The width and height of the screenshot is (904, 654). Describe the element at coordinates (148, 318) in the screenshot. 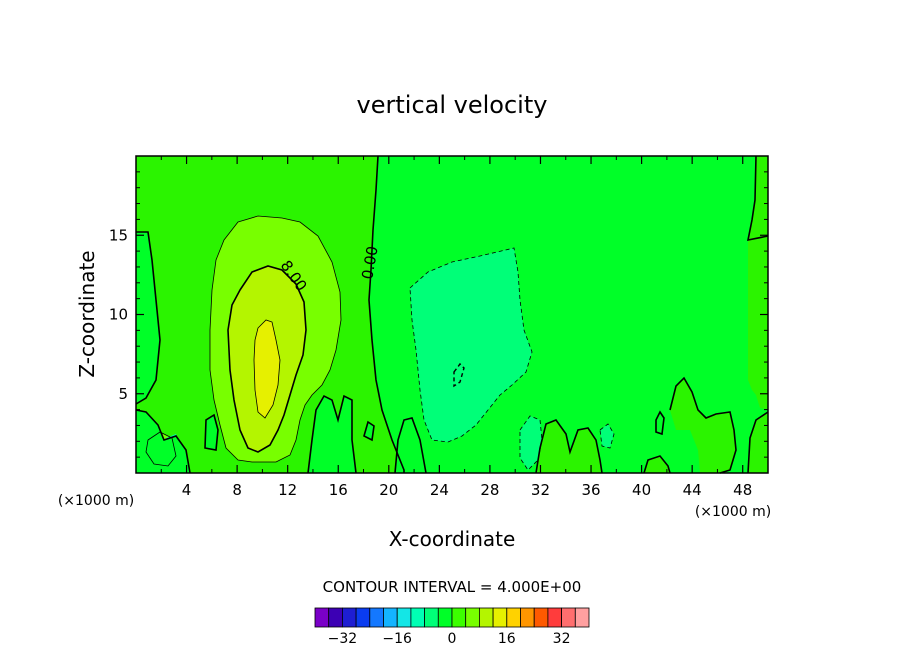

I see `contour-zero-left` at that location.